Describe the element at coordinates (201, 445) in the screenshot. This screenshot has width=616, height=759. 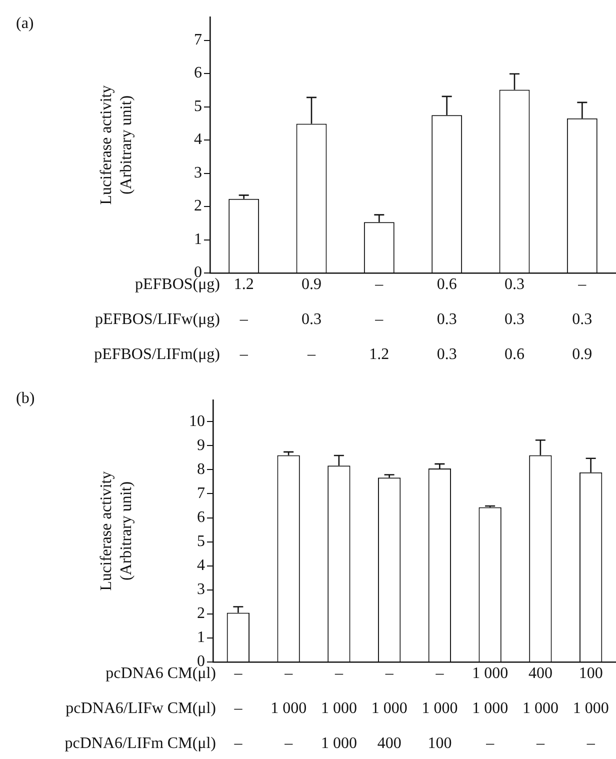
I see `y-tick-label: 9` at that location.